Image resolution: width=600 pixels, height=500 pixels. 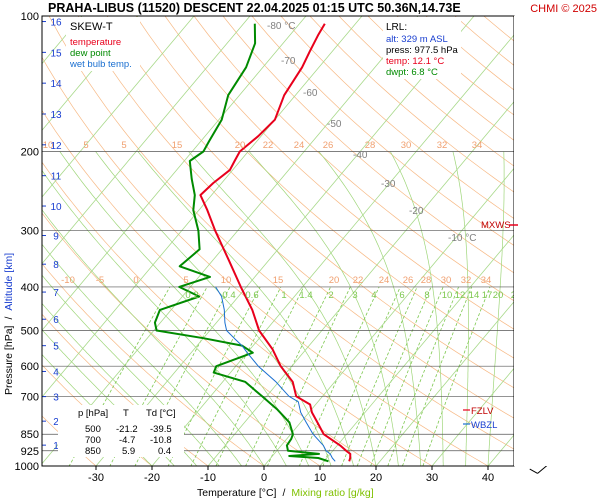 I want to click on x-tick-label: 10, so click(x=320, y=478).